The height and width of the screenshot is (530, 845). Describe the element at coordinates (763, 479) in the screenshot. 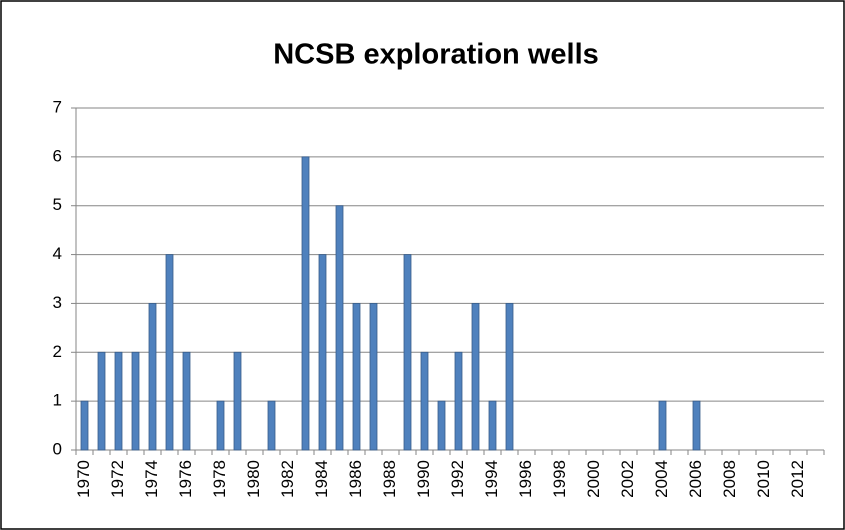

I see `x-tick-label: 2010` at that location.